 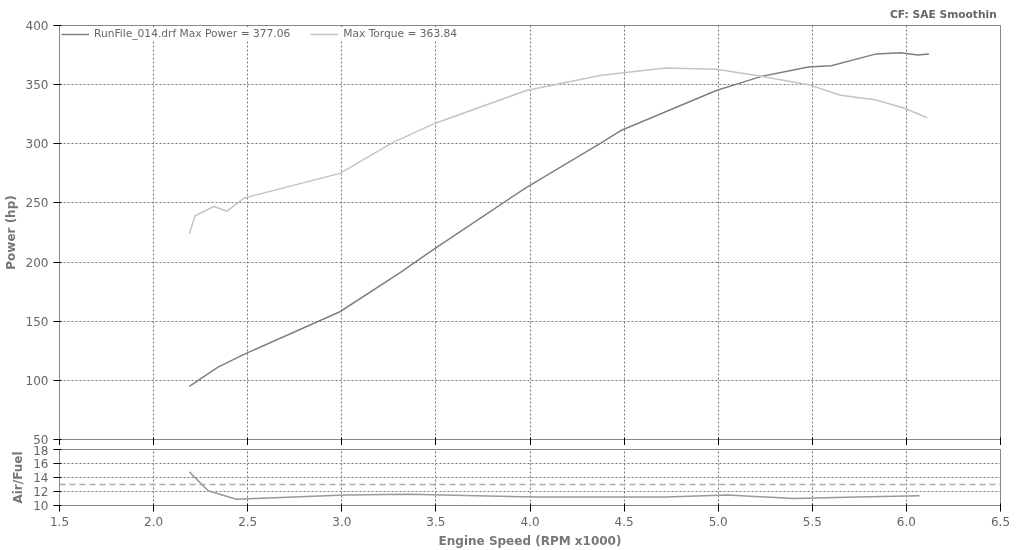 What do you see at coordinates (37, 262) in the screenshot?
I see `y-tick-label: 200` at bounding box center [37, 262].